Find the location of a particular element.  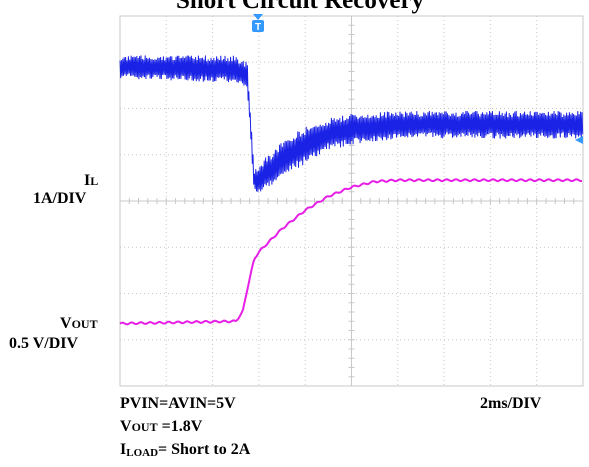

trigger-marker: T is located at coordinates (258, 23).